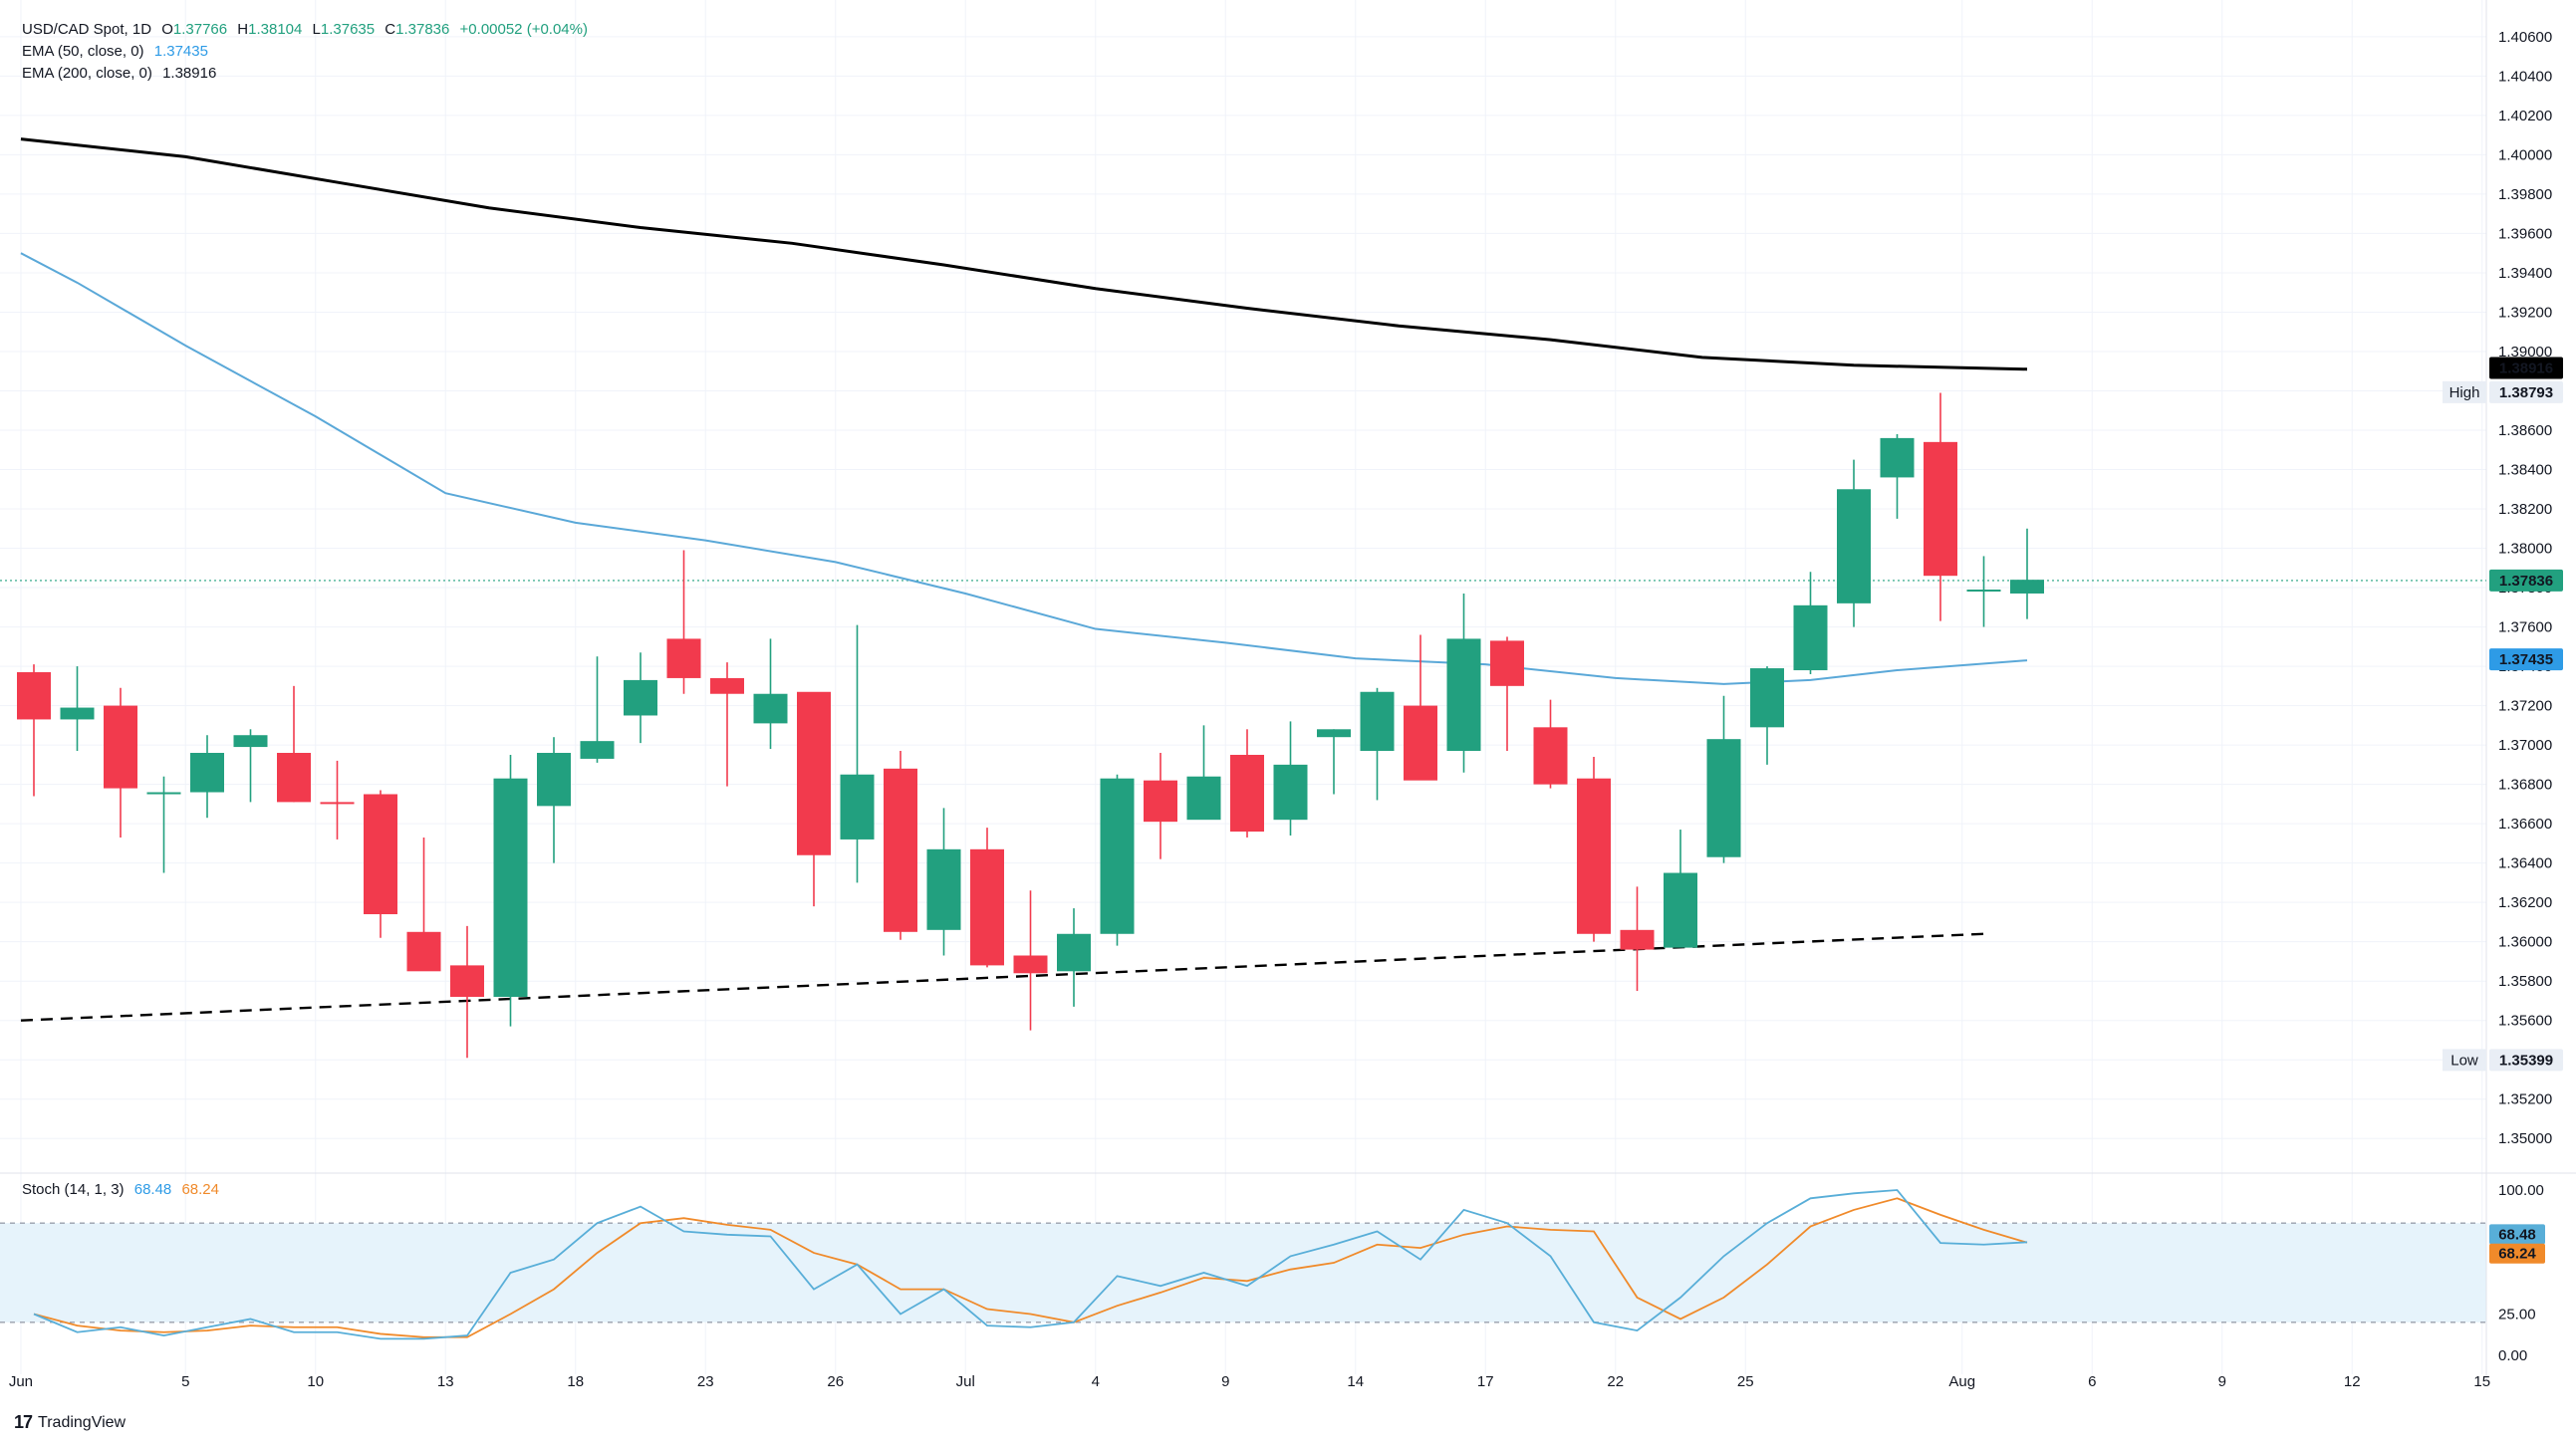 The width and height of the screenshot is (2576, 1442). Describe the element at coordinates (2525, 627) in the screenshot. I see `price-tick-label: 1.37600` at that location.